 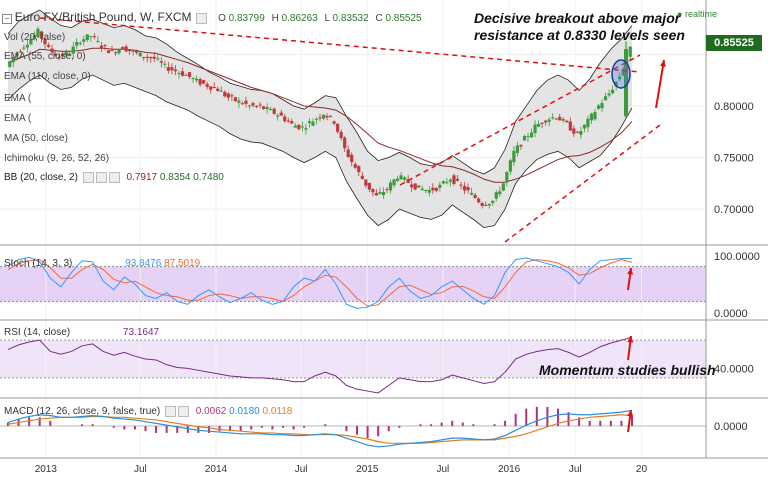 What do you see at coordinates (102, 263) in the screenshot?
I see `stoch-legend: Stoch (14, 3, 3) 93.8476 87.5019` at bounding box center [102, 263].